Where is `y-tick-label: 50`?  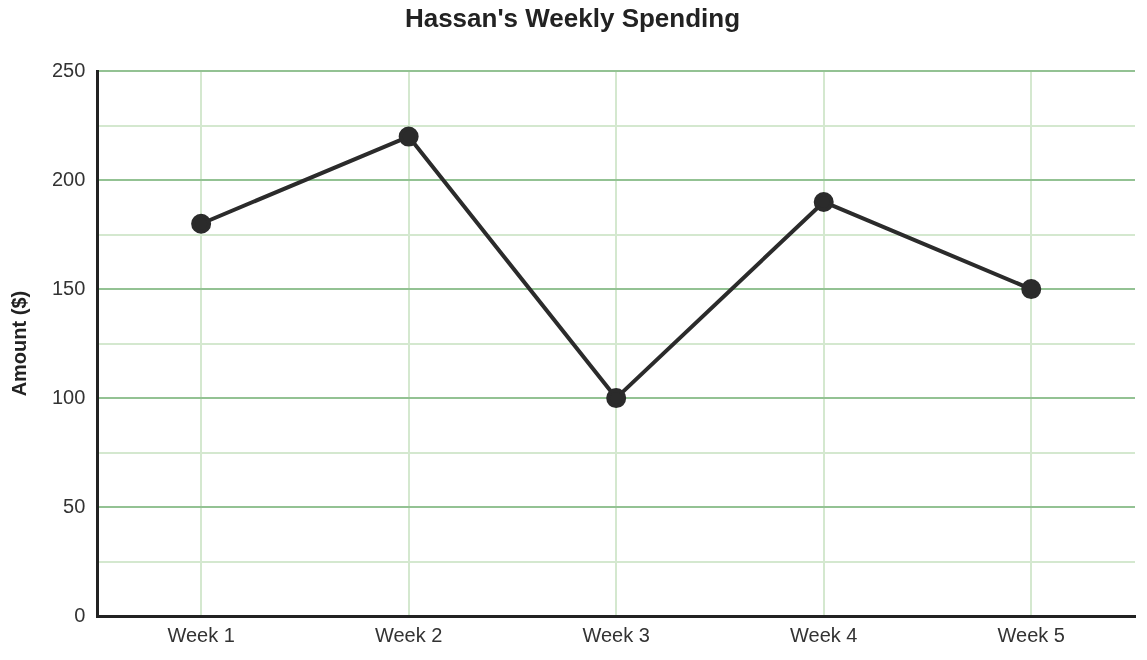 y-tick-label: 50 is located at coordinates (74, 505).